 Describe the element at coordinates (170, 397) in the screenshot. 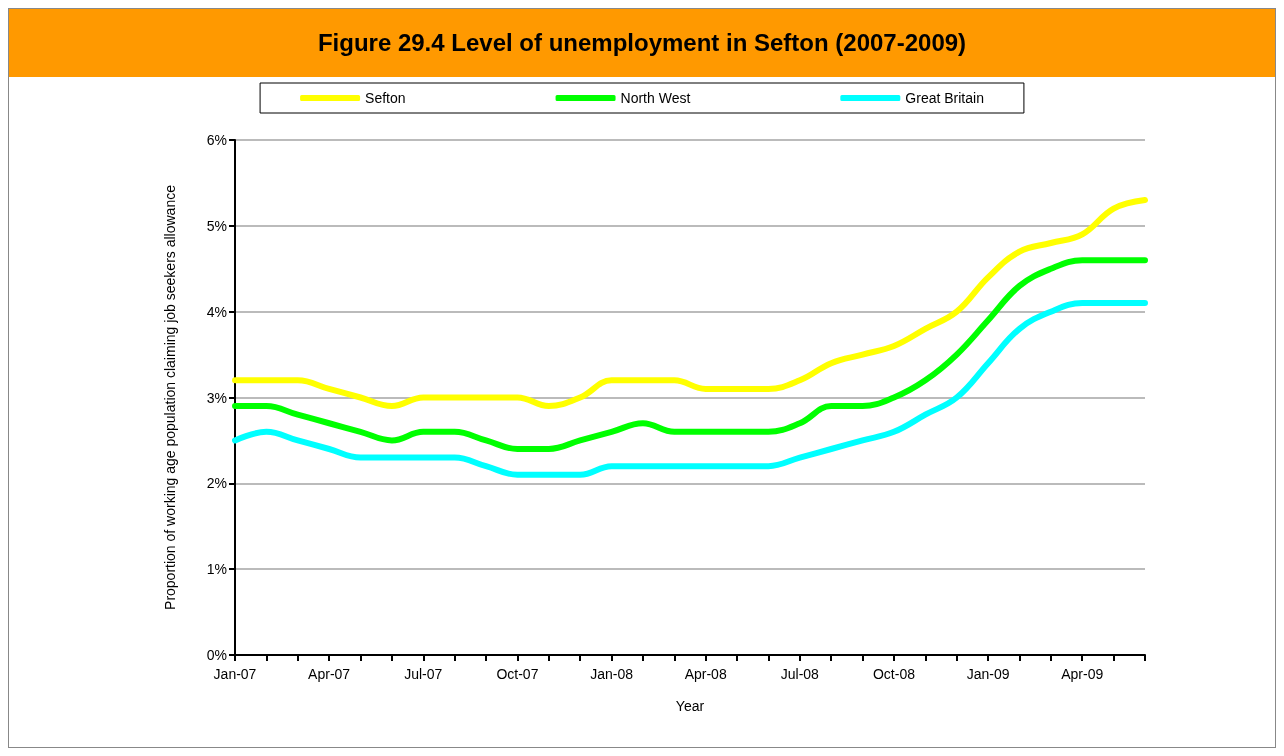

I see `y-axis-title: Proportion of working age population claiming job seekers allowance` at that location.